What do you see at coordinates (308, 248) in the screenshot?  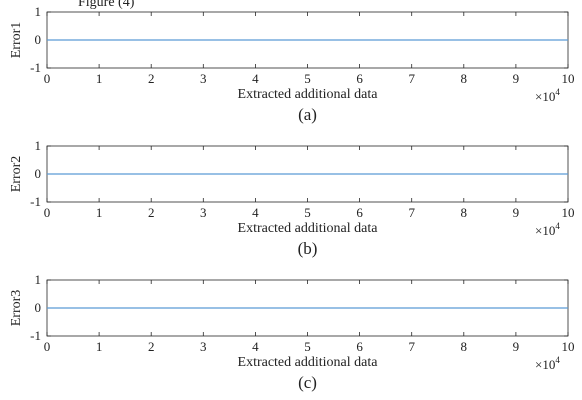 I see `panel-label: (b)` at bounding box center [308, 248].